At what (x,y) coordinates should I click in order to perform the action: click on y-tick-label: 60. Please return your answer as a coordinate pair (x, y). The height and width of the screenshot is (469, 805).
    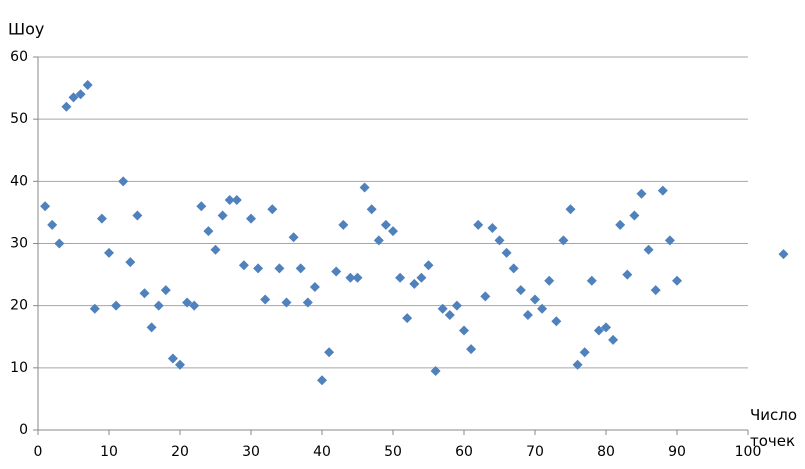
    Looking at the image, I should click on (19, 57).